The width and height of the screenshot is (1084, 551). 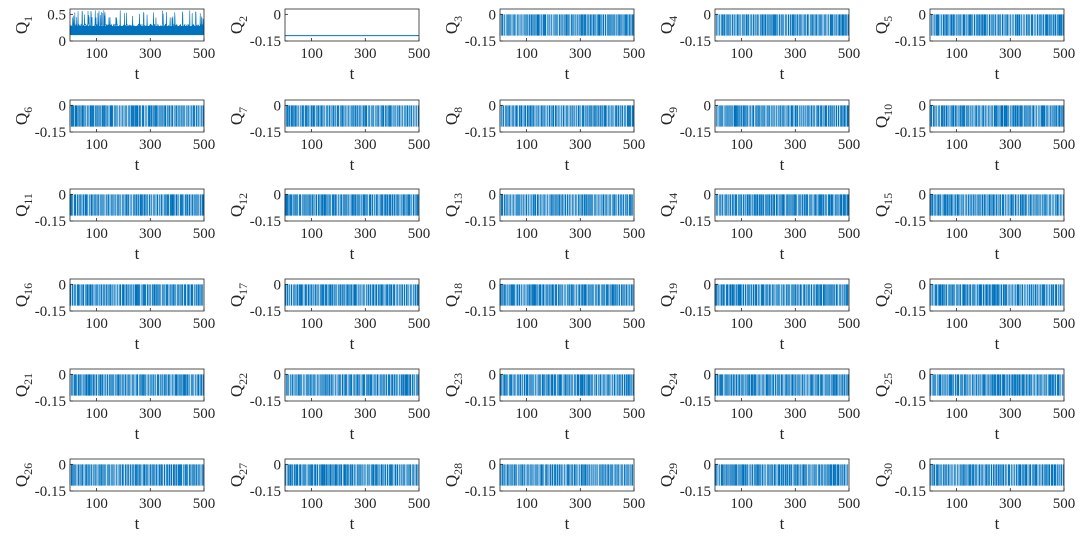 I want to click on panel-9-signal-fill, so click(x=782, y=116).